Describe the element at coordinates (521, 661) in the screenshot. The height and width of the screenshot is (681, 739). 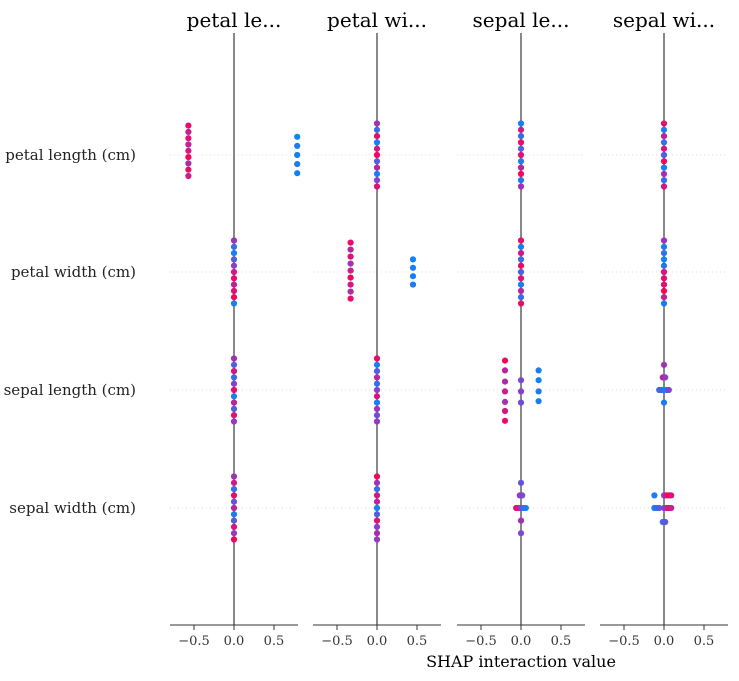
I see `x-axis-title: SHAP interaction value` at that location.